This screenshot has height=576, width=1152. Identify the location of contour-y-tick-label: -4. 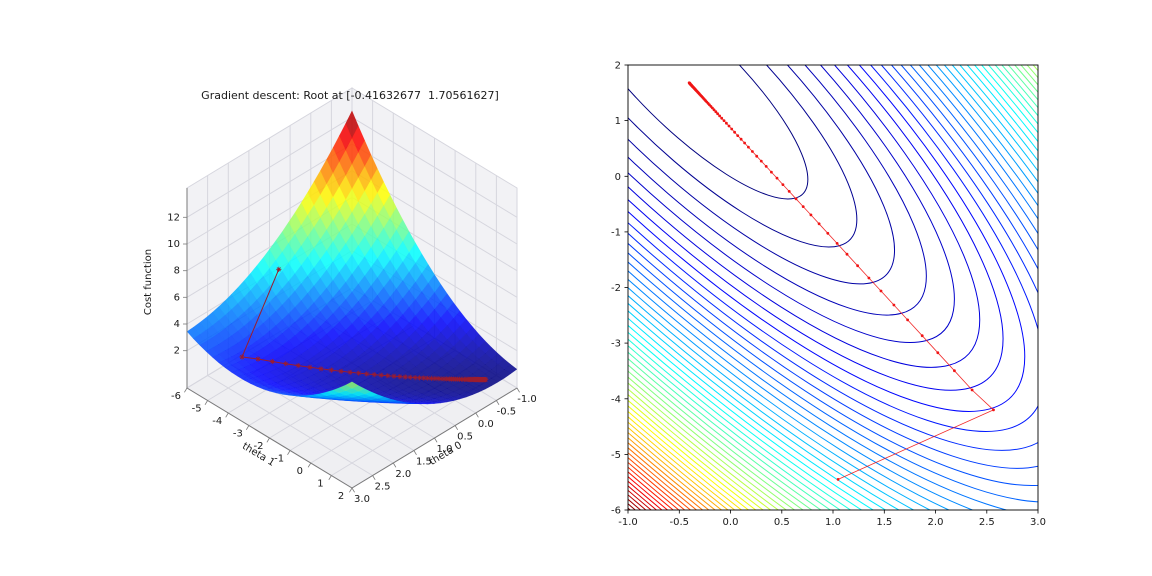
(616, 399).